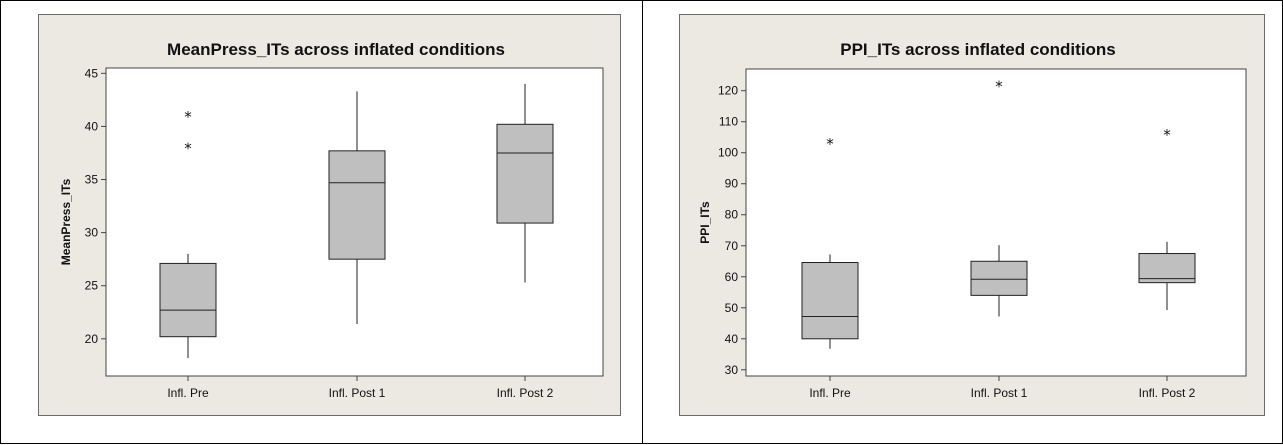  What do you see at coordinates (92, 339) in the screenshot?
I see `y-tick-label: 20` at bounding box center [92, 339].